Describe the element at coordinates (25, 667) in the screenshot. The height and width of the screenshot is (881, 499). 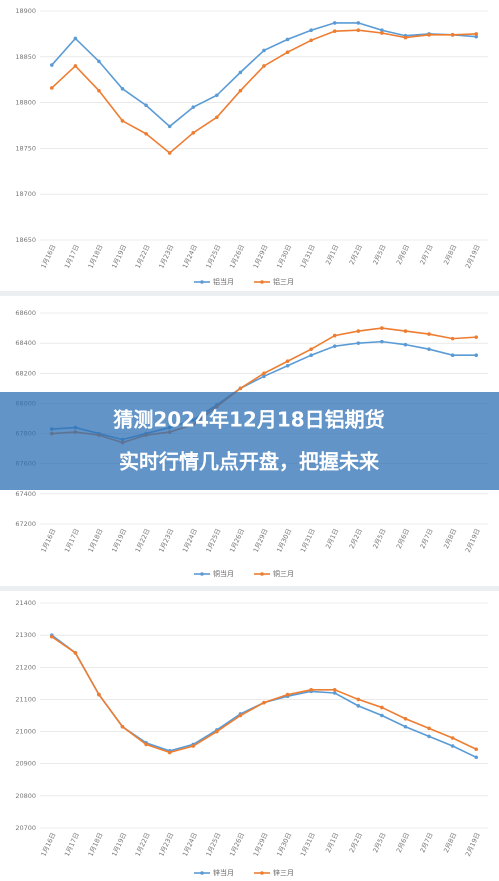
I see `y-tick-label: 21200` at that location.